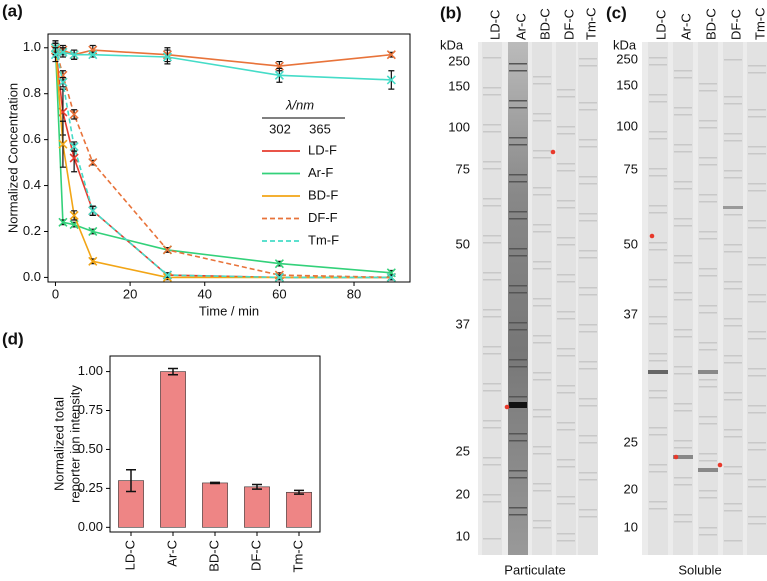 The width and height of the screenshot is (767, 581). I want to click on x-axis-label: Time / min, so click(229, 310).